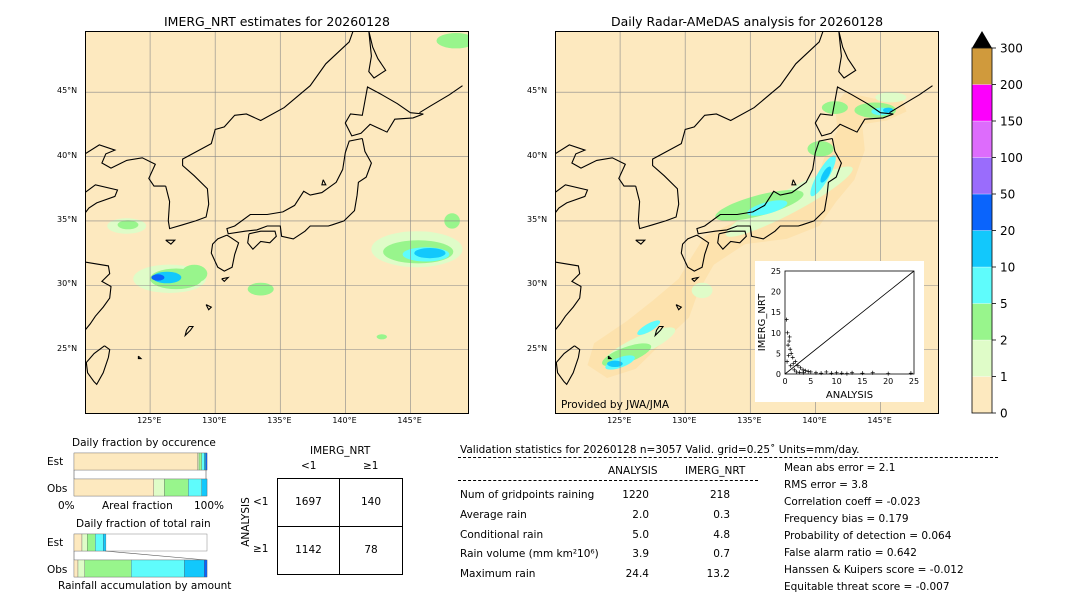  What do you see at coordinates (537, 155) in the screenshot?
I see `lat-tick-label: 40°N` at bounding box center [537, 155].